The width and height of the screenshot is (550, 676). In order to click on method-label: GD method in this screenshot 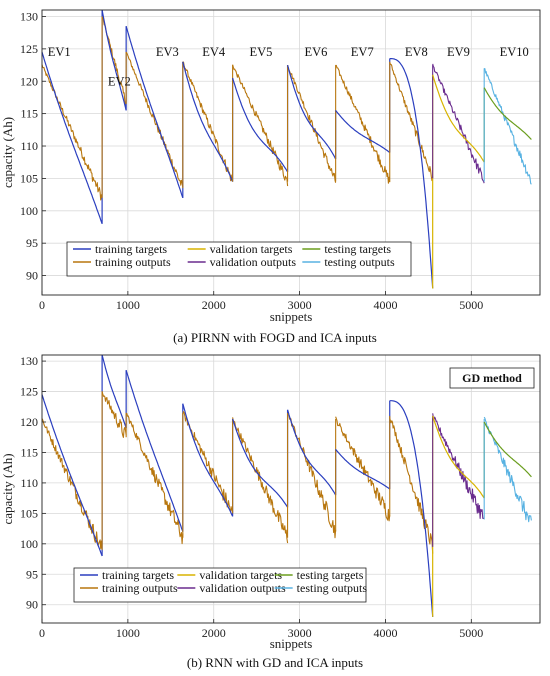, I will do `click(492, 378)`.